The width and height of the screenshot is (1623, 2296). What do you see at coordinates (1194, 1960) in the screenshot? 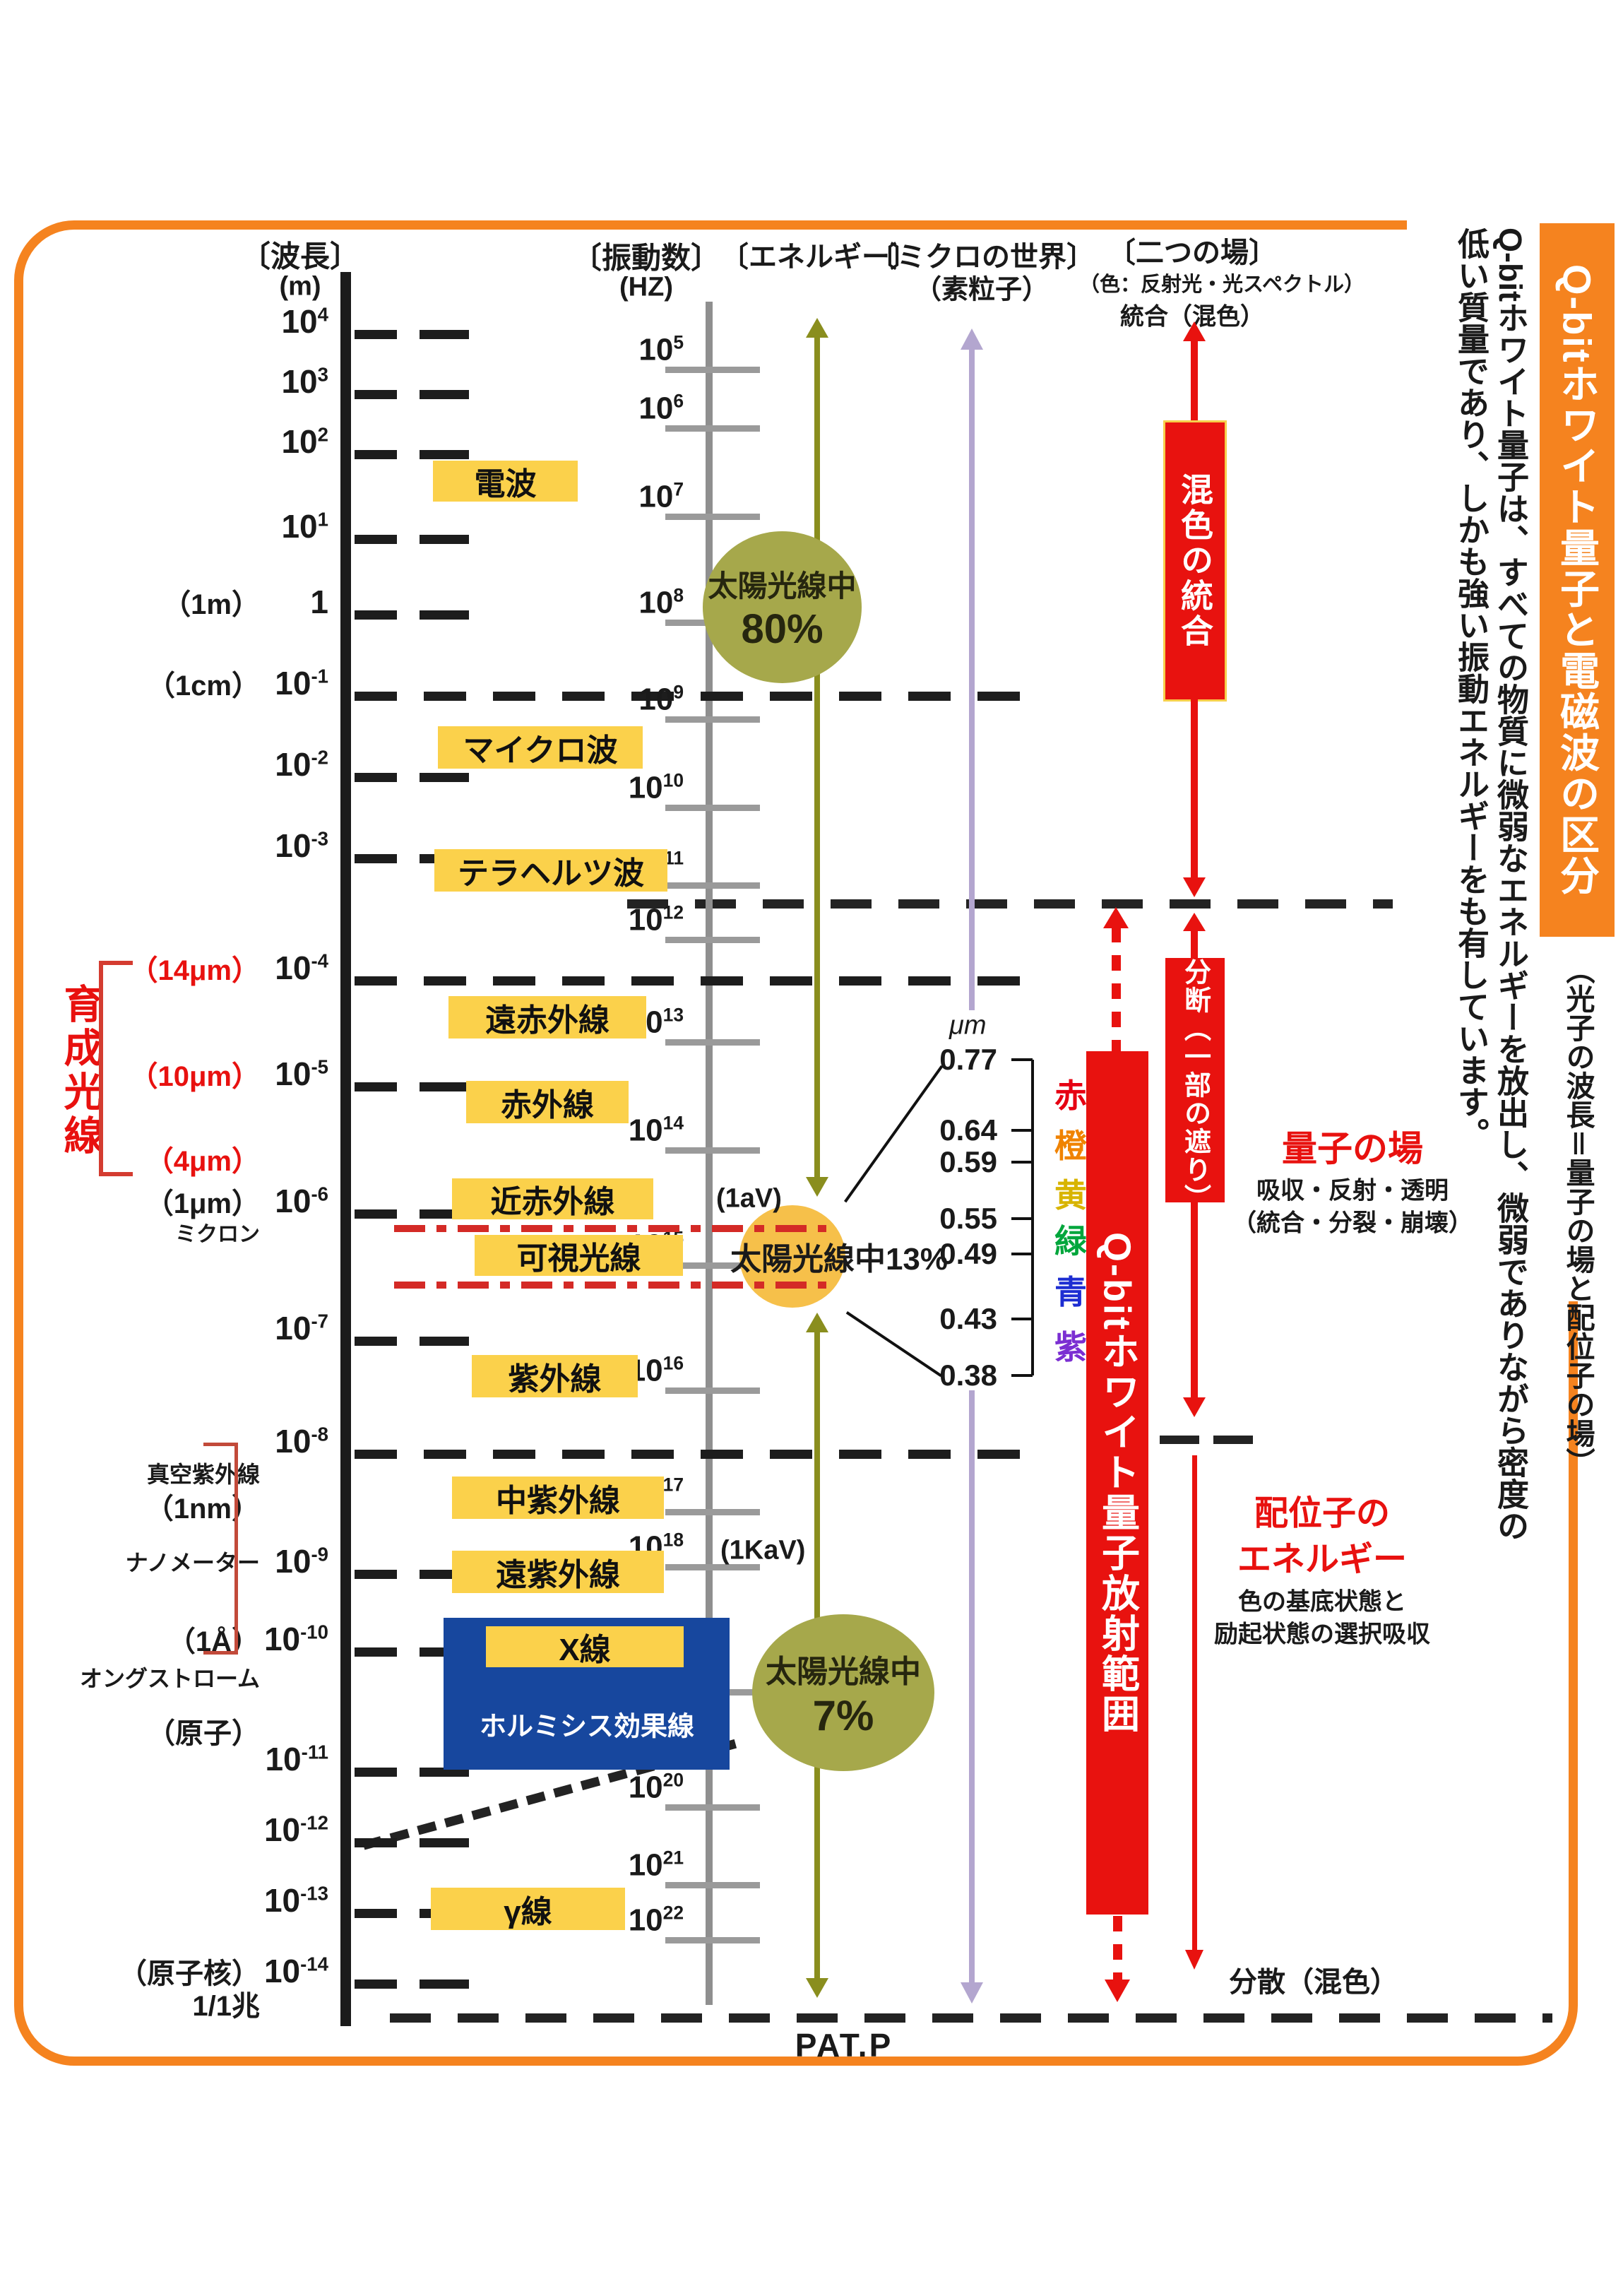
I see `ligand-arrow-down-icon` at bounding box center [1194, 1960].